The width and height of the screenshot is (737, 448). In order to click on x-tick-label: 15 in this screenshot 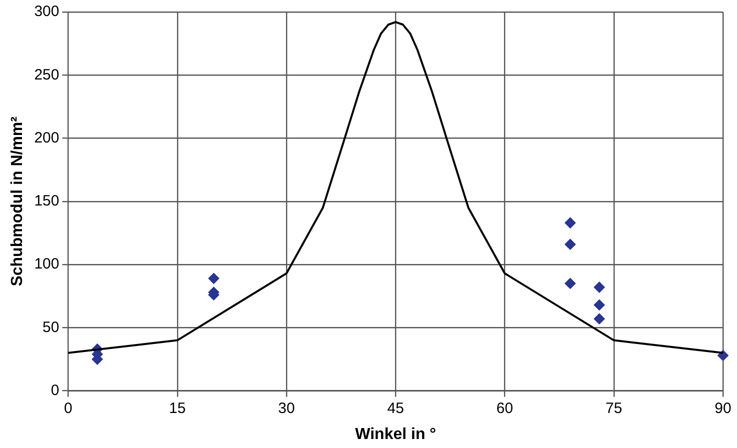, I will do `click(177, 408)`.